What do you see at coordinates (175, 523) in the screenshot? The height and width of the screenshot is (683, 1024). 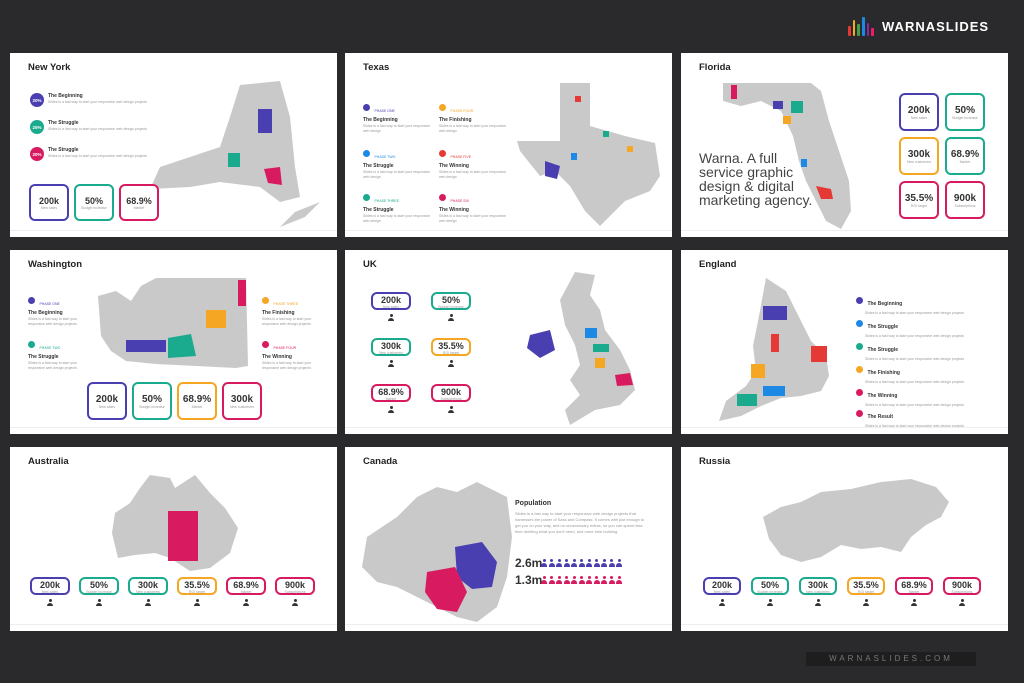 I see `australia-map` at bounding box center [175, 523].